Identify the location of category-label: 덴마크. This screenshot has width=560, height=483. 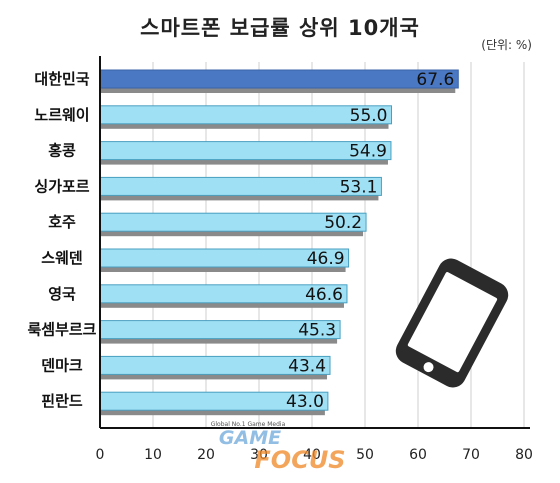
(62, 365).